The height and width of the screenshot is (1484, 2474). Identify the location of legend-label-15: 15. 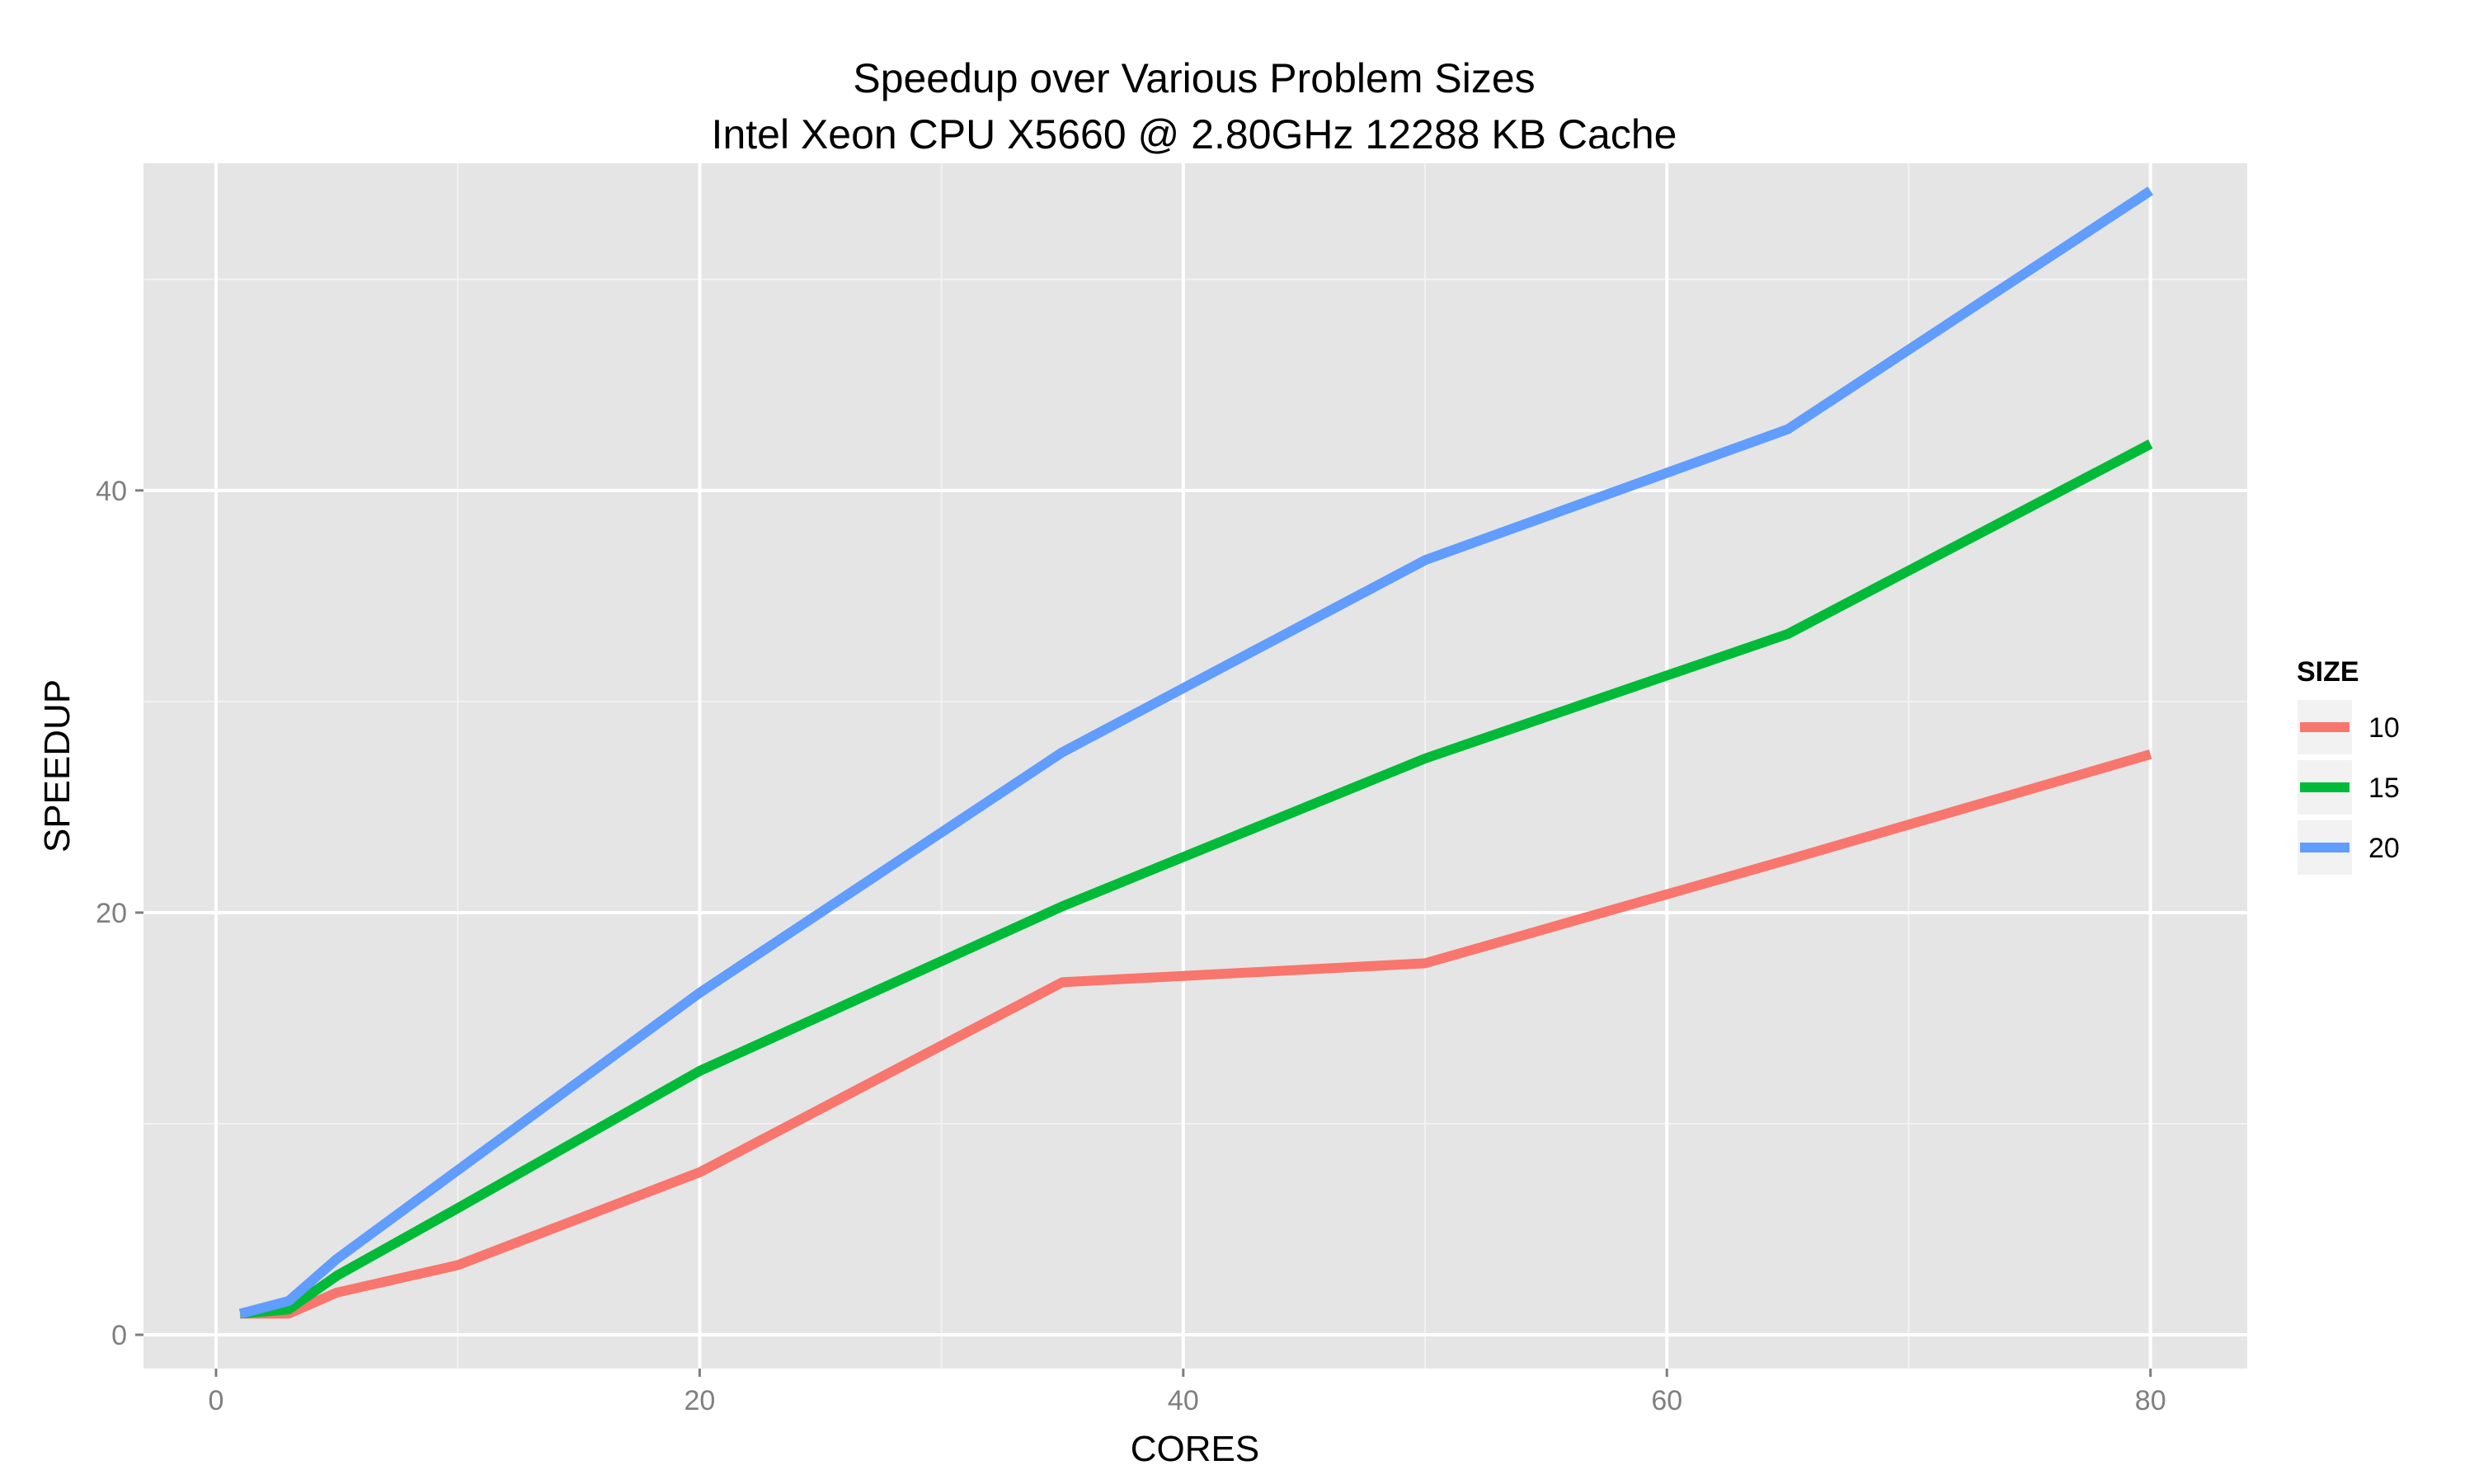
(2384, 788).